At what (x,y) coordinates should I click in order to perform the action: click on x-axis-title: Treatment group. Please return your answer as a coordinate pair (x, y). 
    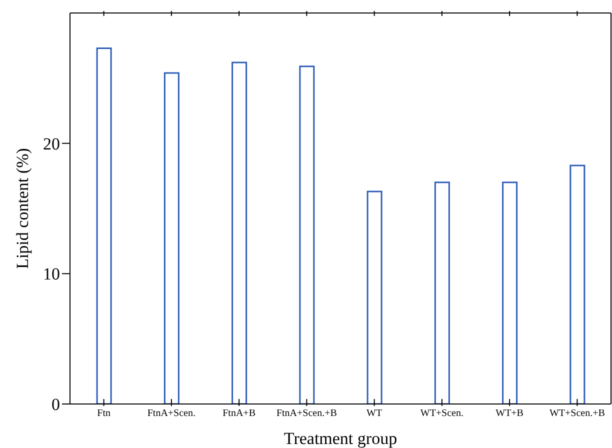
    Looking at the image, I should click on (341, 438).